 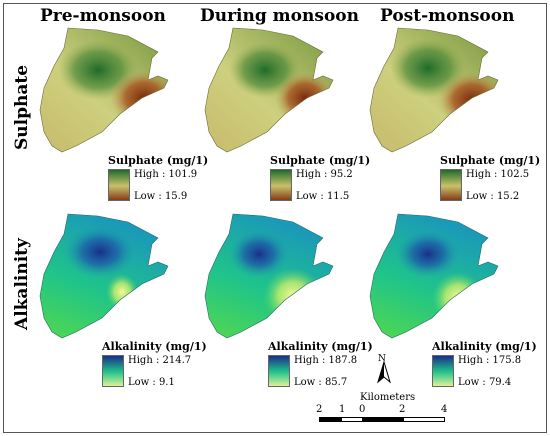 I want to click on legend-low: Low : 15.2, so click(x=493, y=196).